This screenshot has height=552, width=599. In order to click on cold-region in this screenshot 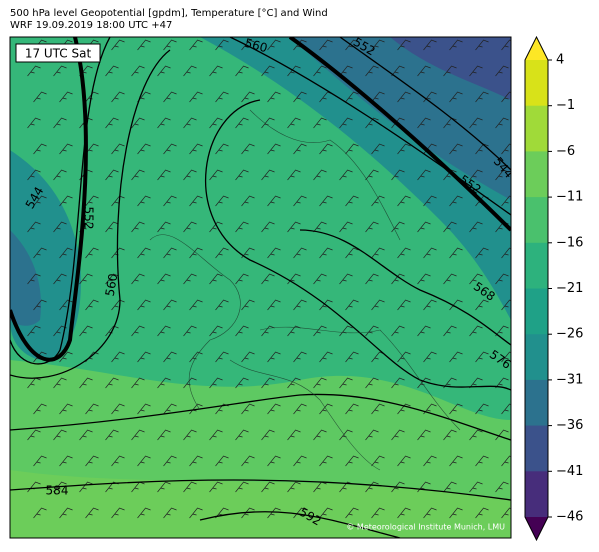, I will do `click(450, 68)`.